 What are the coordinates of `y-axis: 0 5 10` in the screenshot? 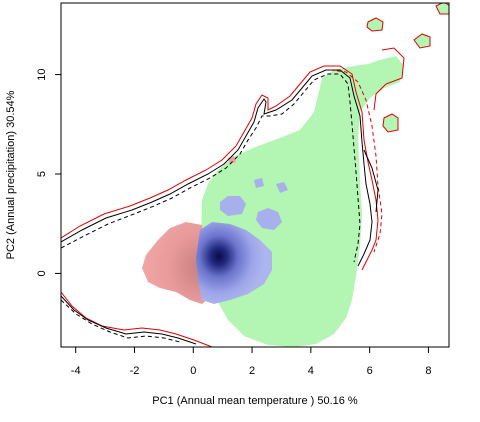 It's located at (48, 172).